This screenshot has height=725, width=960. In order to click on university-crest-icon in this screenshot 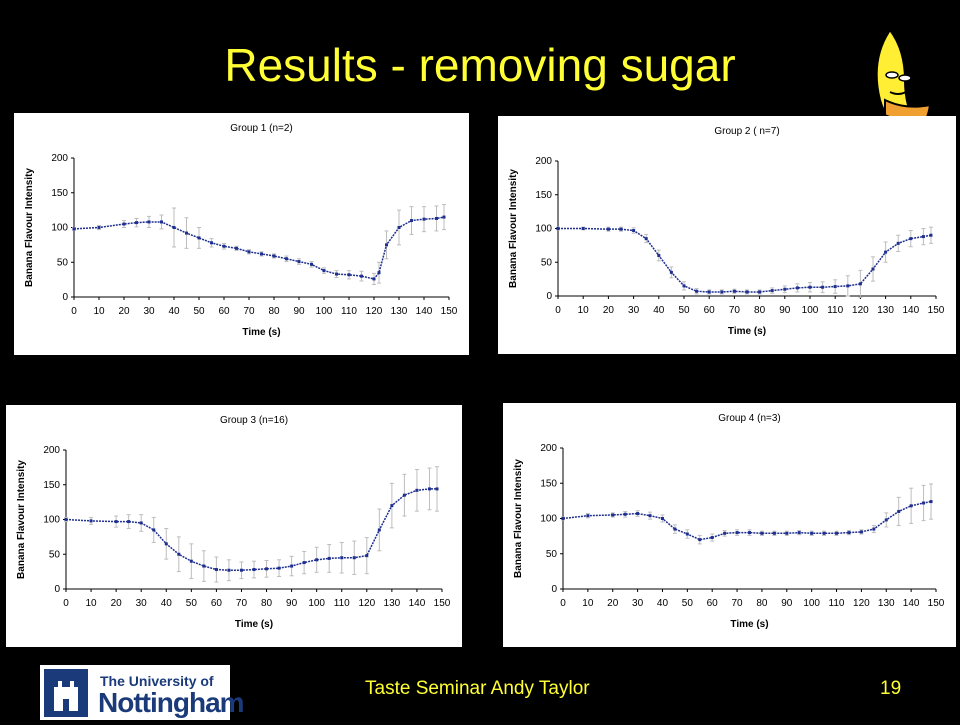, I will do `click(66, 693)`.